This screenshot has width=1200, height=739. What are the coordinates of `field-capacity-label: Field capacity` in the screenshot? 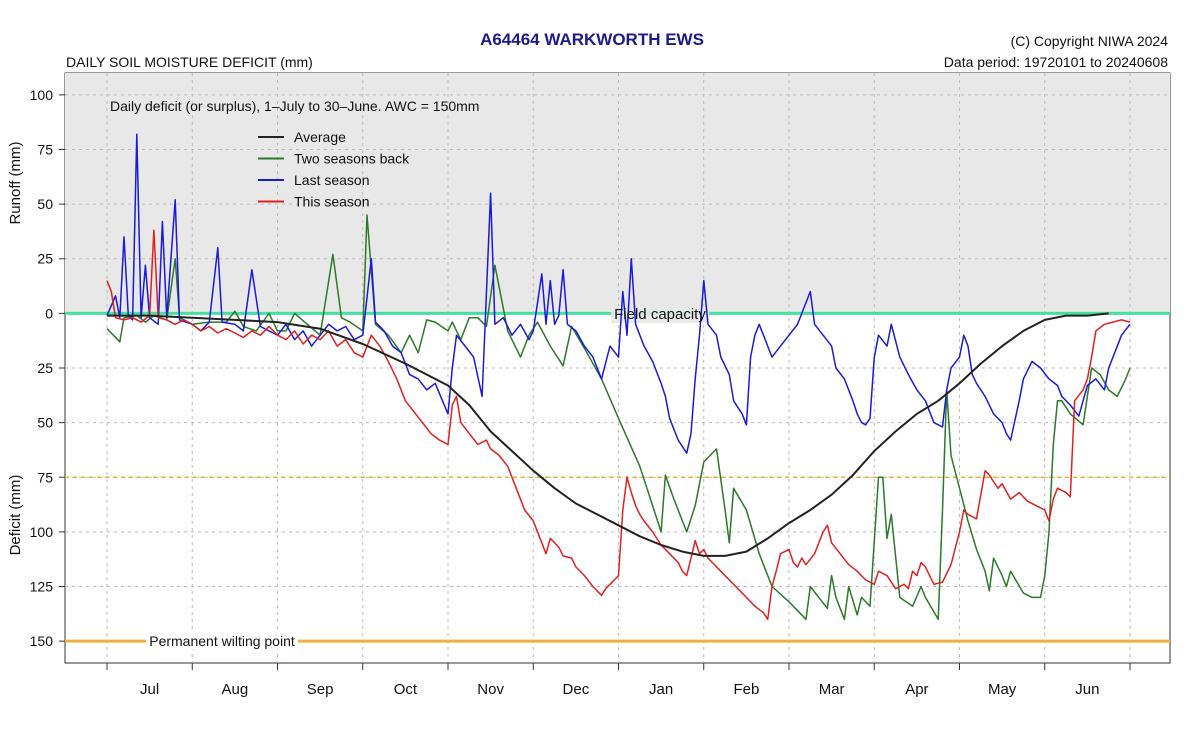 It's located at (660, 314).